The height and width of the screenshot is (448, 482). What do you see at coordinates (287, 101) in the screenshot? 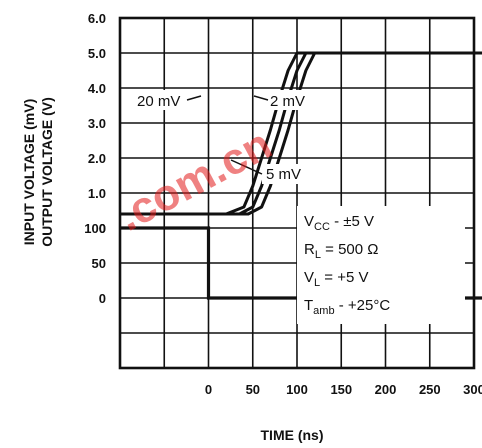
I see `annotation-2mv: 2 mV` at bounding box center [287, 101].